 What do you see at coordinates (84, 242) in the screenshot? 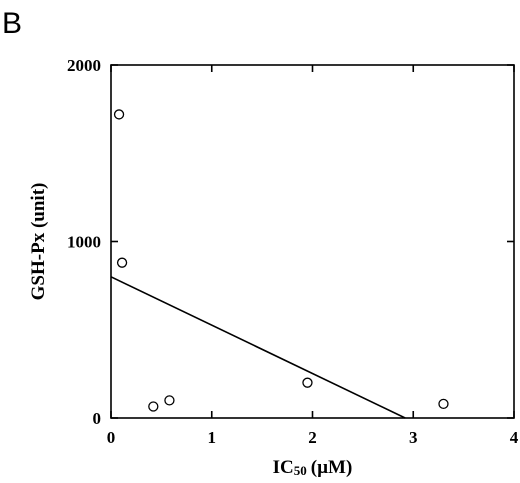
I see `y-tick-label: 1000` at bounding box center [84, 242].